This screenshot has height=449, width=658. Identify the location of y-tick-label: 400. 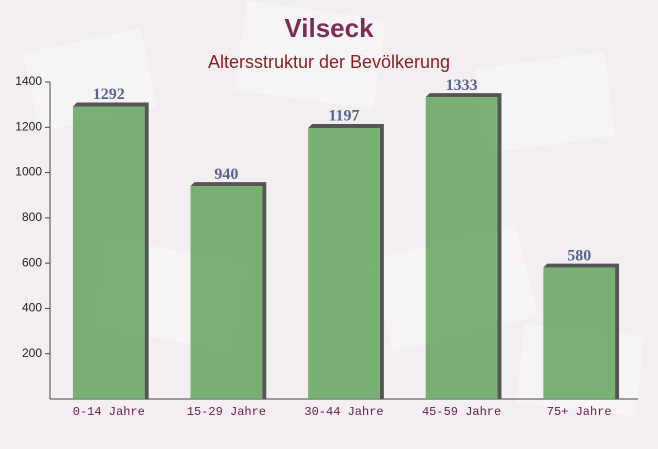
(32, 308).